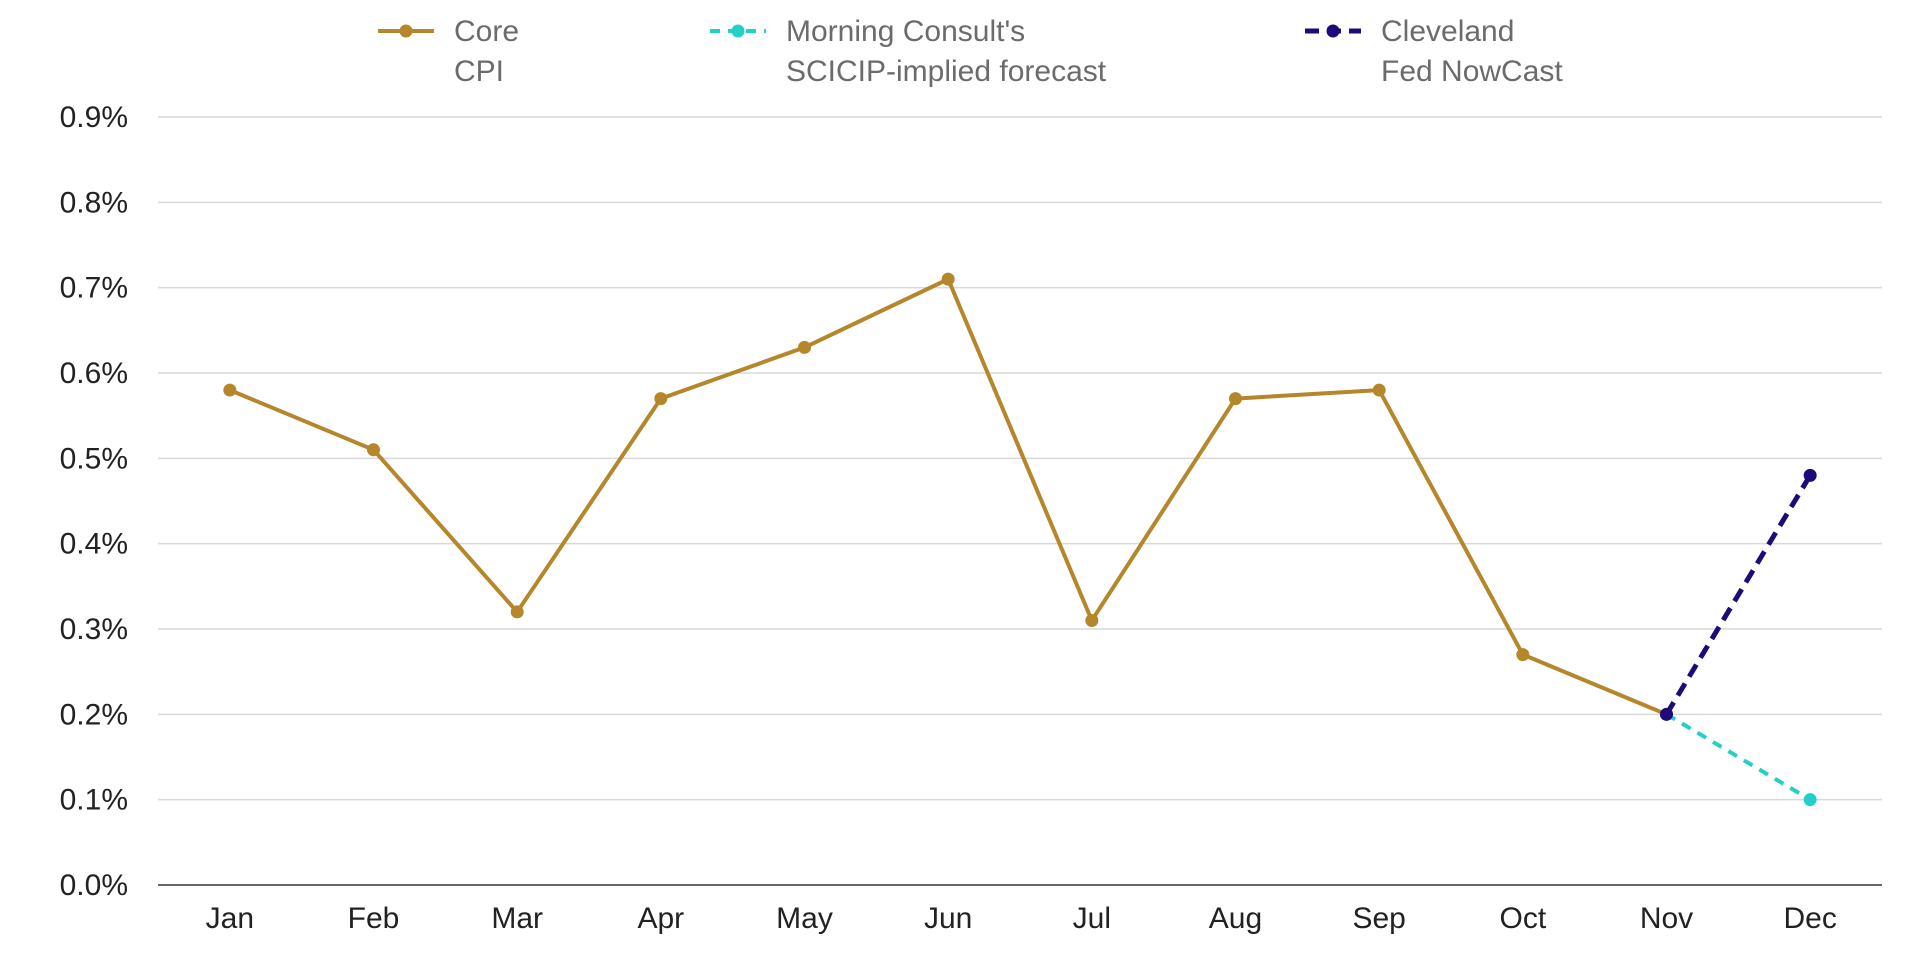 This screenshot has width=1920, height=960. Describe the element at coordinates (94, 288) in the screenshot. I see `y-tick-label: 0.7%` at that location.